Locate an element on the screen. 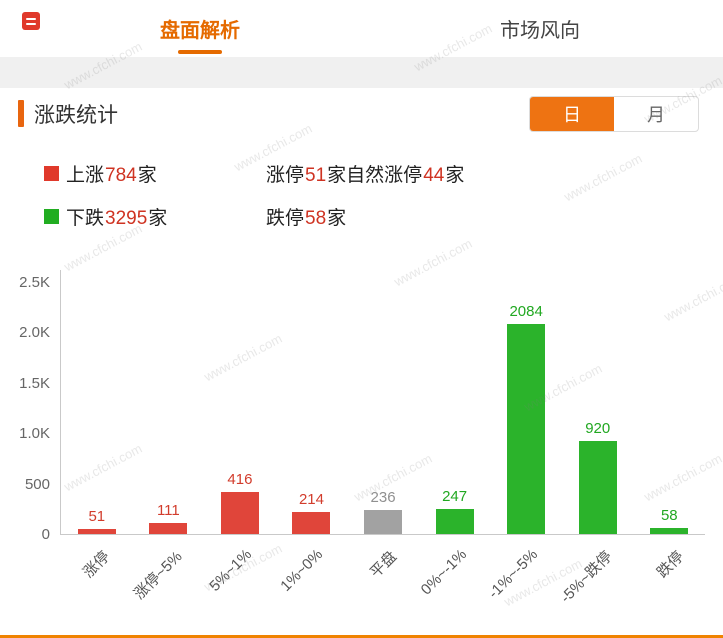 The image size is (723, 638). bar-column: 247 is located at coordinates (455, 511).